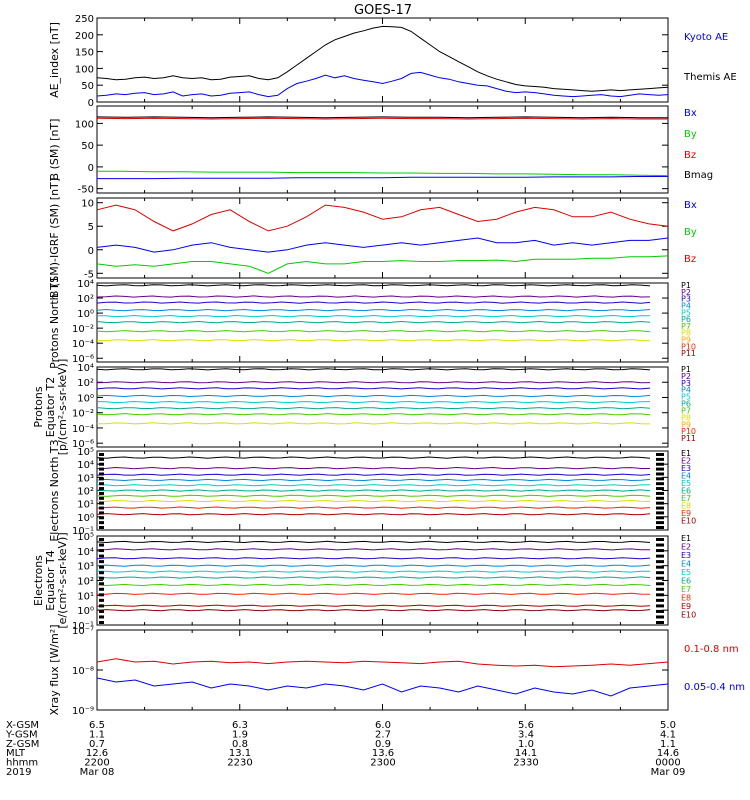 The height and width of the screenshot is (800, 750). What do you see at coordinates (22, 725) in the screenshot?
I see `footer-row-label: X-GSM` at bounding box center [22, 725].